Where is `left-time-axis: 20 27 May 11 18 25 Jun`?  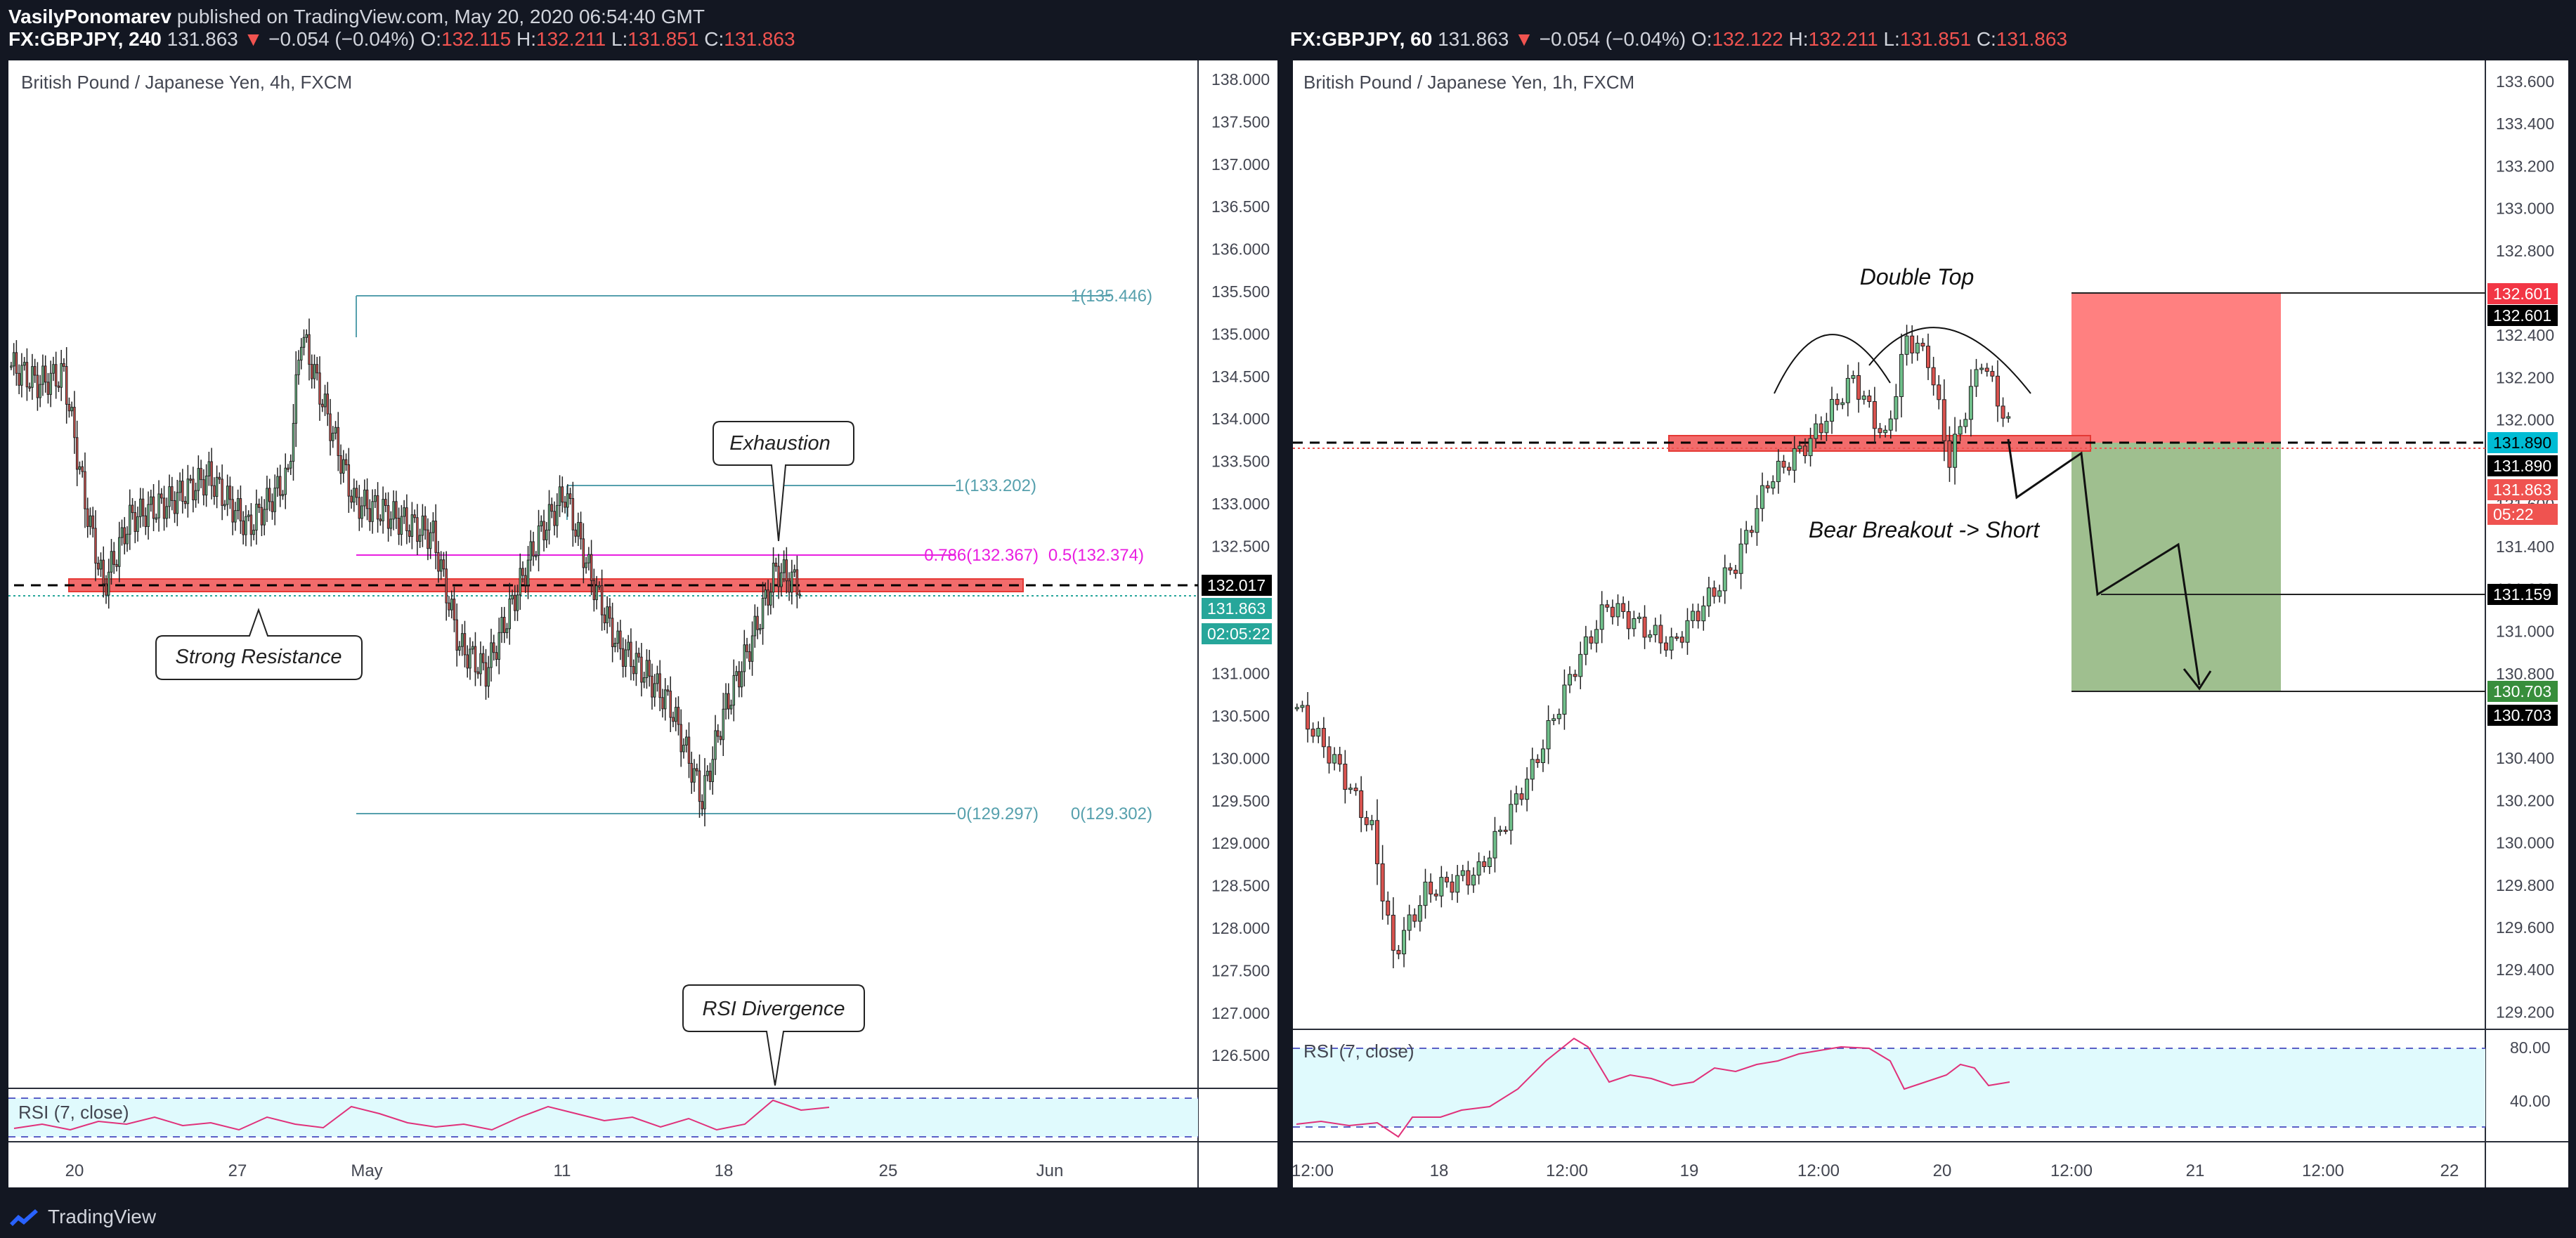 left-time-axis: 20 27 May 11 18 25 Jun is located at coordinates (564, 1170).